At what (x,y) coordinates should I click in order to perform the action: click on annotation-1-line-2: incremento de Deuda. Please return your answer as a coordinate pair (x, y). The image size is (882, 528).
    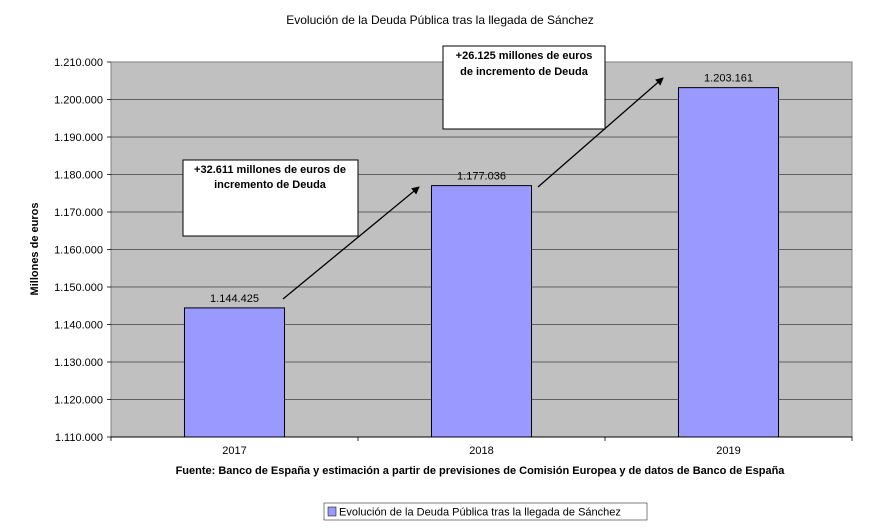
    Looking at the image, I should click on (270, 185).